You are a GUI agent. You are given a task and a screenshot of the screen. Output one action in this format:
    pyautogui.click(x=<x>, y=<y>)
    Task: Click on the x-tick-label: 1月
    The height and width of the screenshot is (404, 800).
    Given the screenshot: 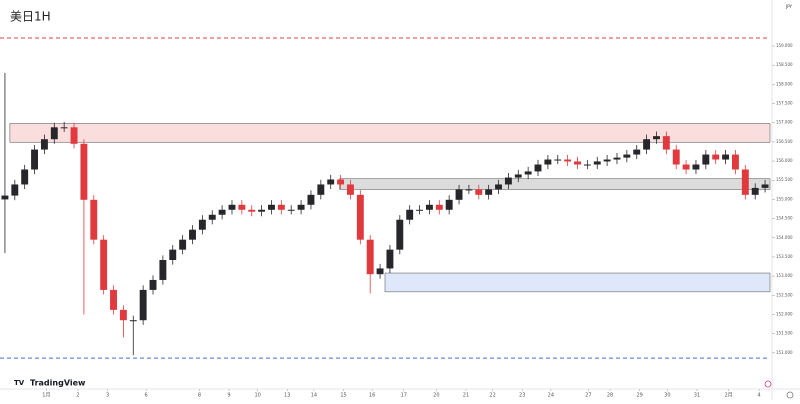 What is the action you would take?
    pyautogui.click(x=46, y=396)
    